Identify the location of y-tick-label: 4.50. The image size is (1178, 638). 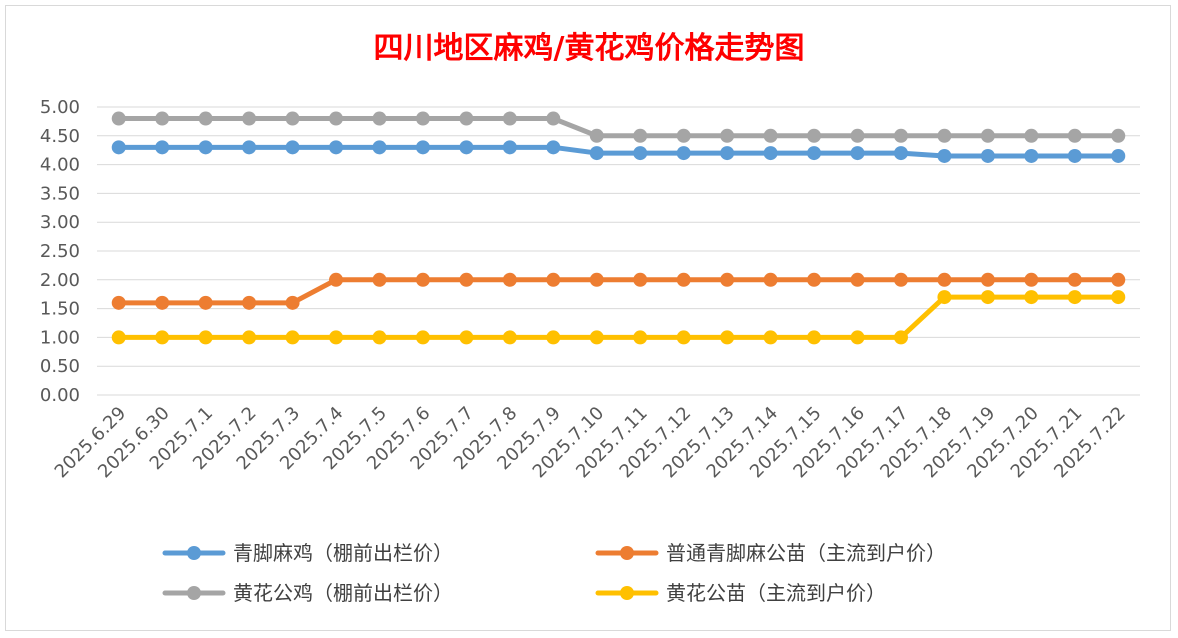
(60, 136).